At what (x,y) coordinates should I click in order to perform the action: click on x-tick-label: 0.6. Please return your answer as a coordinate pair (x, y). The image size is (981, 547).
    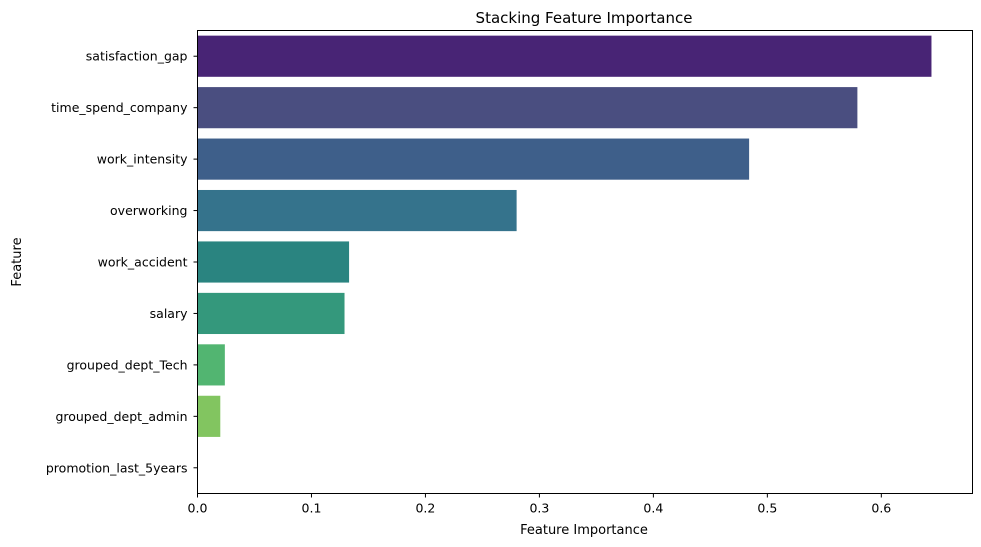
    Looking at the image, I should click on (881, 508).